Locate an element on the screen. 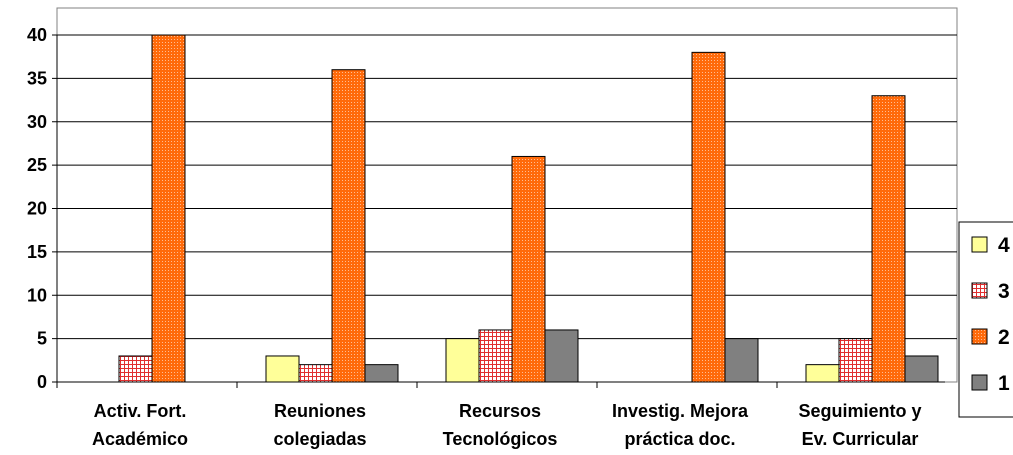 The width and height of the screenshot is (1013, 455). y-tick-label: 20 is located at coordinates (37, 209).